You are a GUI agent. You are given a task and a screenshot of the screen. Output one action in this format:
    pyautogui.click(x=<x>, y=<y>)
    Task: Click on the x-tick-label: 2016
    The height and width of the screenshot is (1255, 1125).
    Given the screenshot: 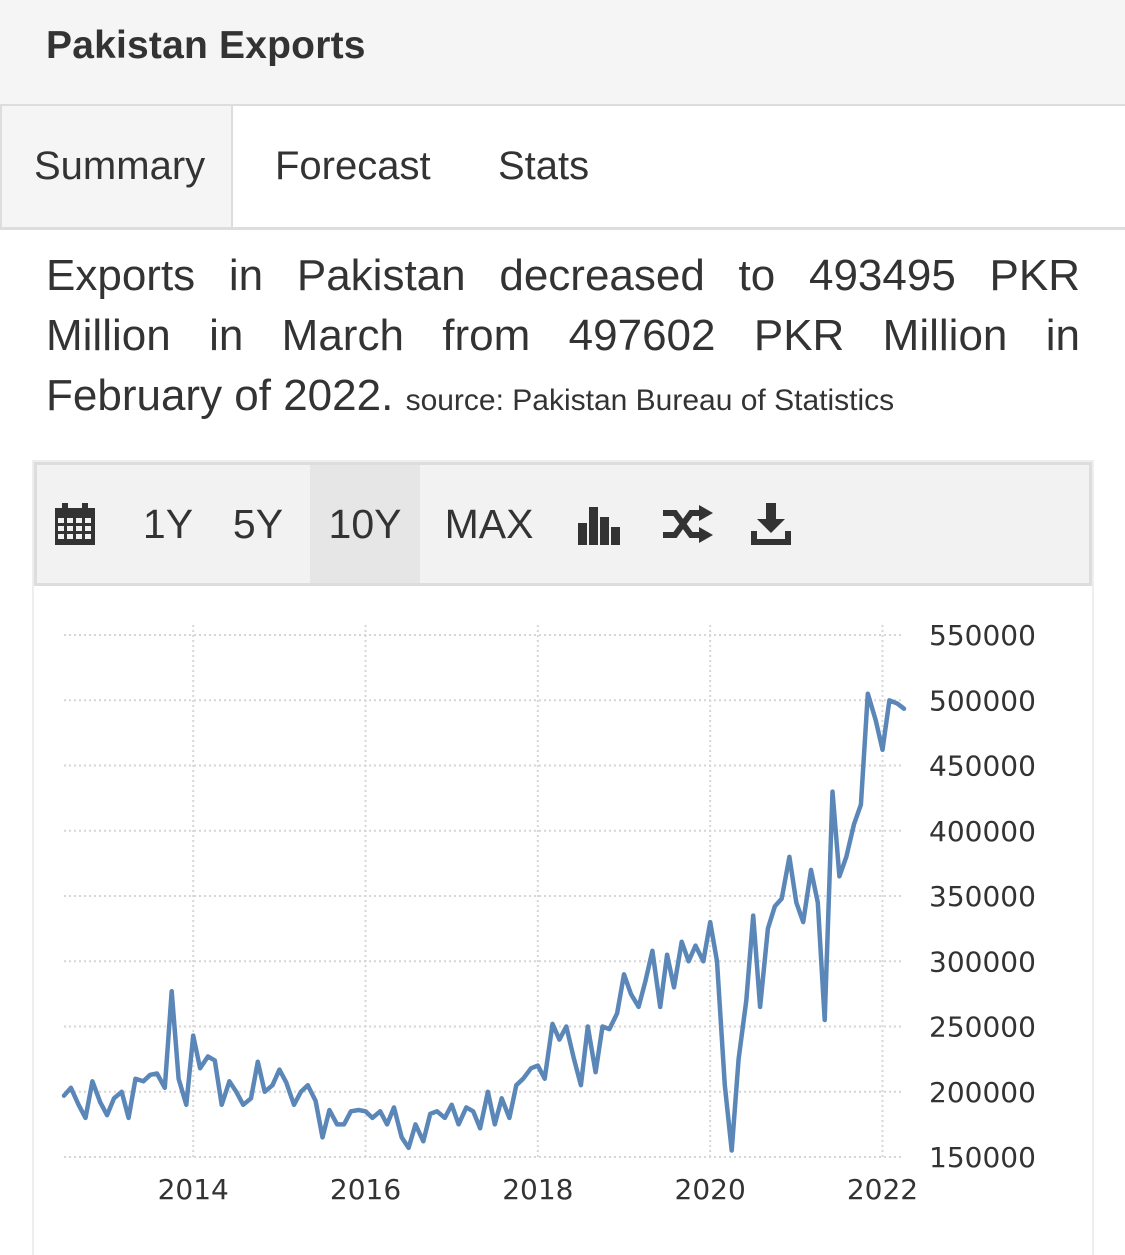 What is the action you would take?
    pyautogui.click(x=365, y=1189)
    